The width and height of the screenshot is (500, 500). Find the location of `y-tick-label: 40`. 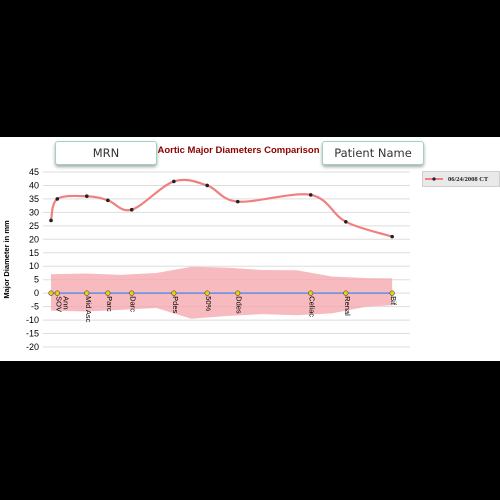

y-tick-label: 40 is located at coordinates (34, 185).